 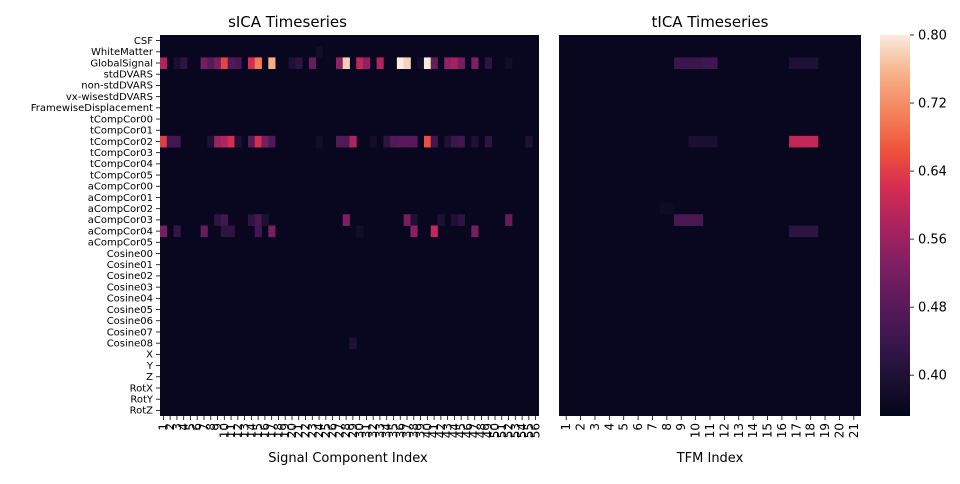 What do you see at coordinates (170, 427) in the screenshot?
I see `column-label: 2` at bounding box center [170, 427].